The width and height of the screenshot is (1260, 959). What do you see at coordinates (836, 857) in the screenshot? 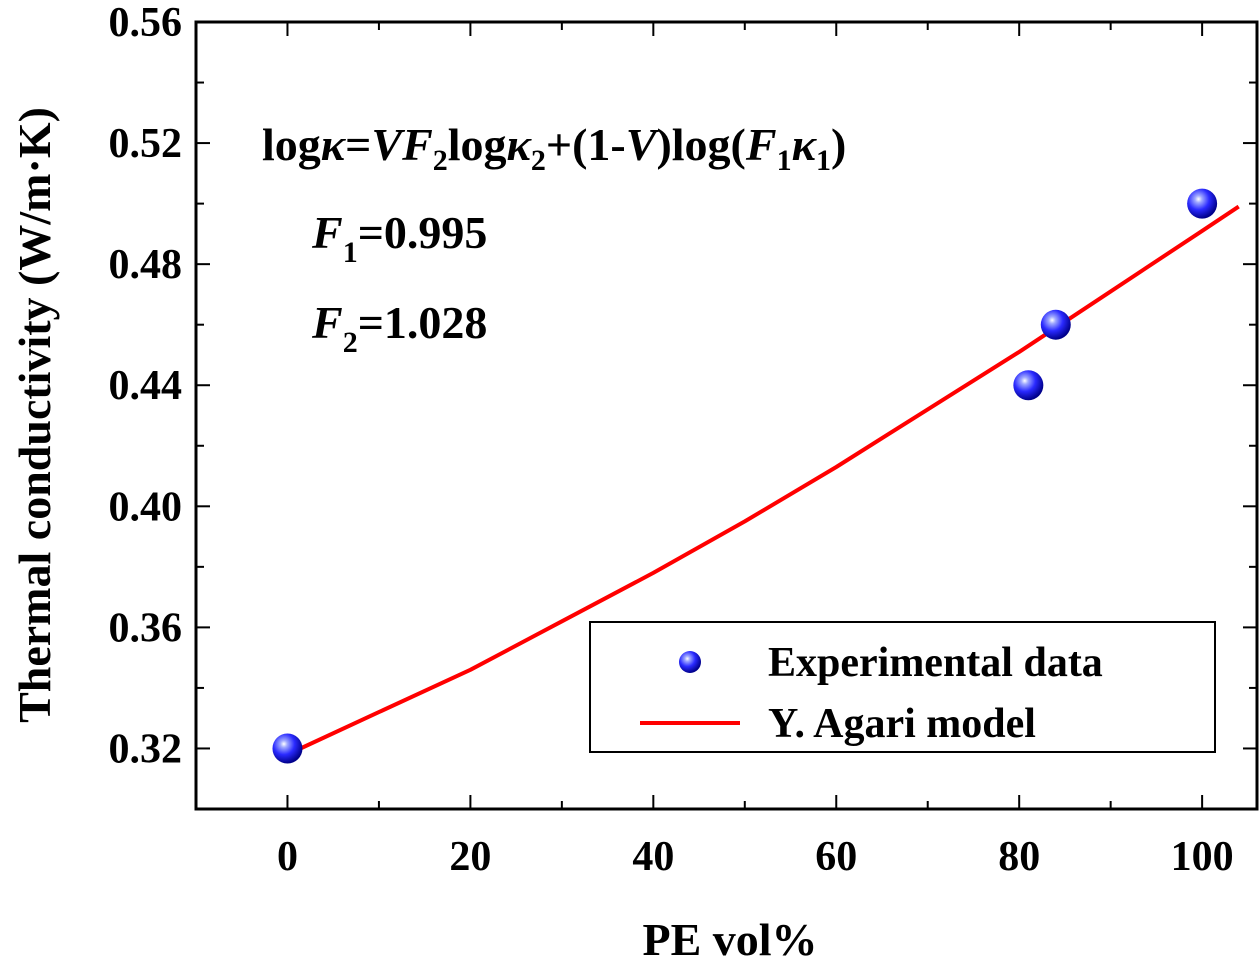
I see `x-tick-label: 60` at bounding box center [836, 857].